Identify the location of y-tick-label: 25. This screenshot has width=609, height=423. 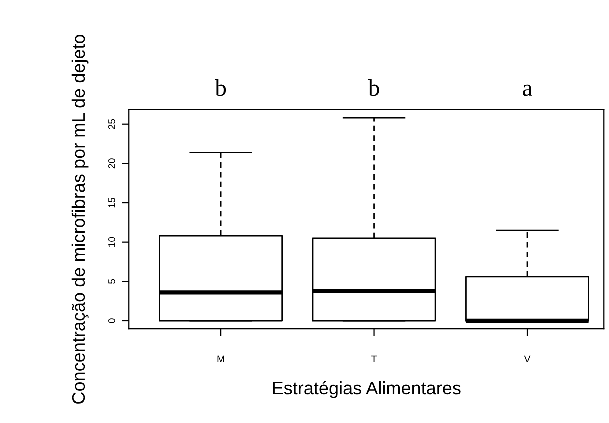
(112, 124).